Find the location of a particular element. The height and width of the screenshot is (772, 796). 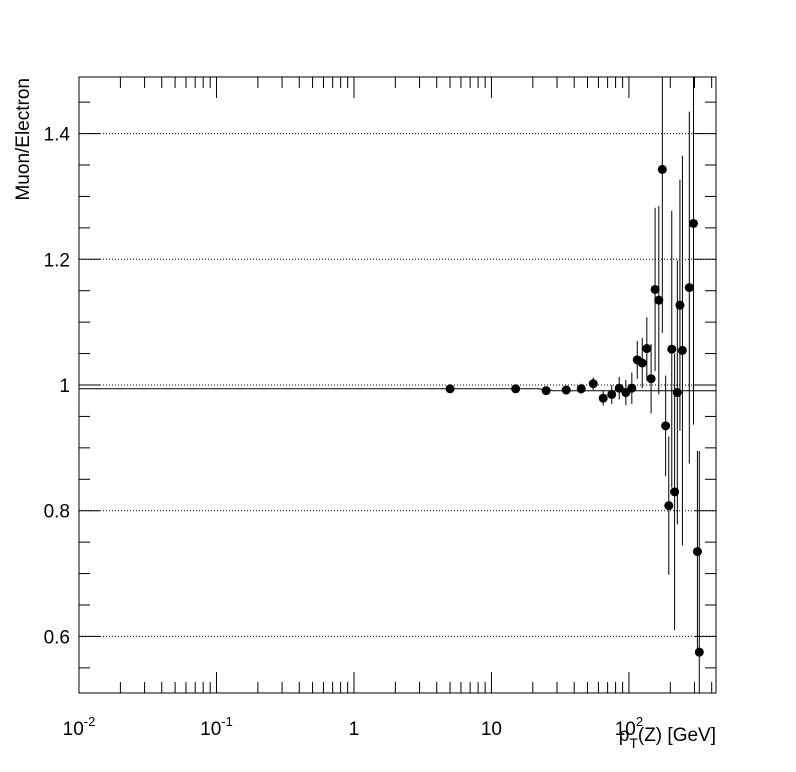

x-axis-title: pT(Z) [GeV] is located at coordinates (667, 738).